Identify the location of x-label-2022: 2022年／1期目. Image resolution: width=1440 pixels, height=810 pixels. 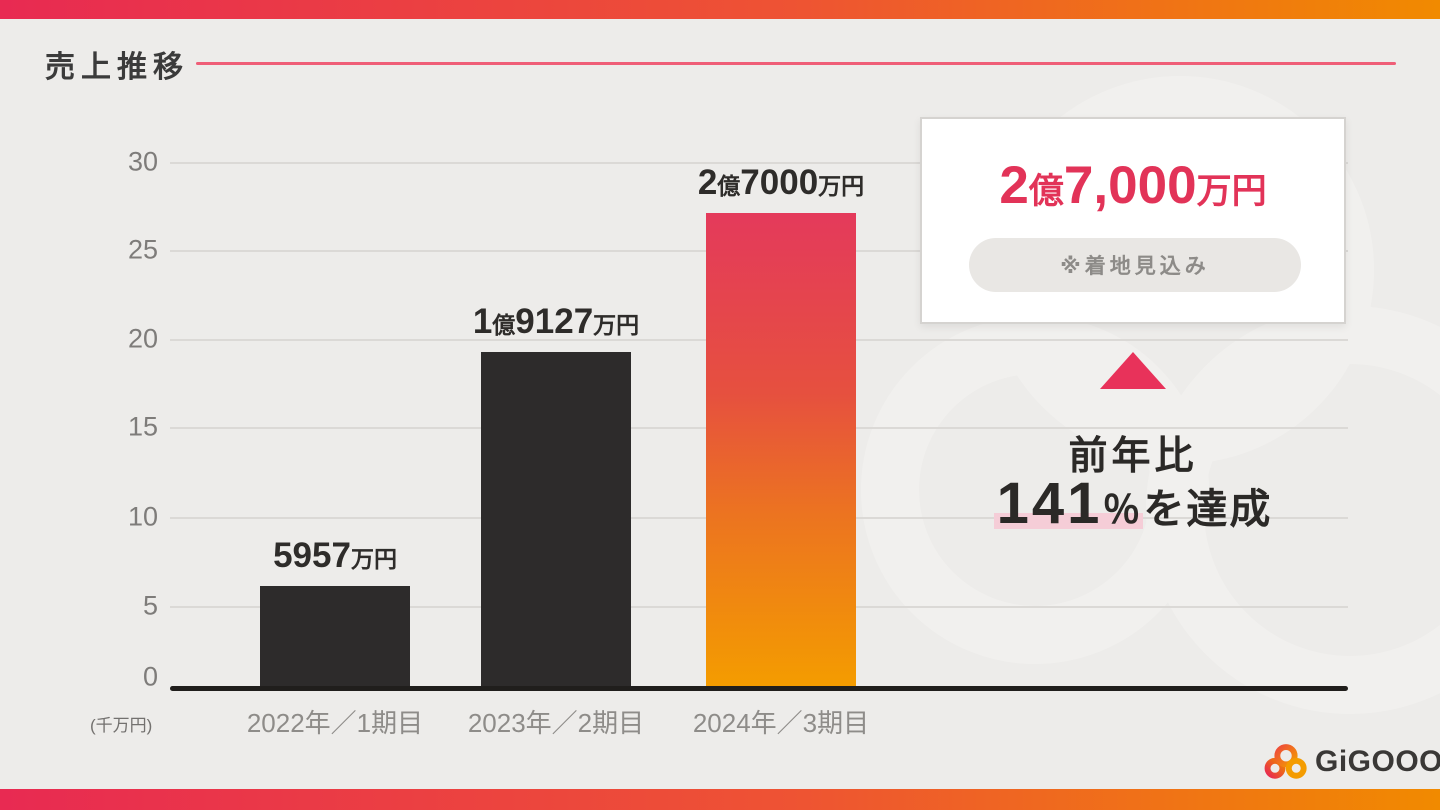
(335, 723).